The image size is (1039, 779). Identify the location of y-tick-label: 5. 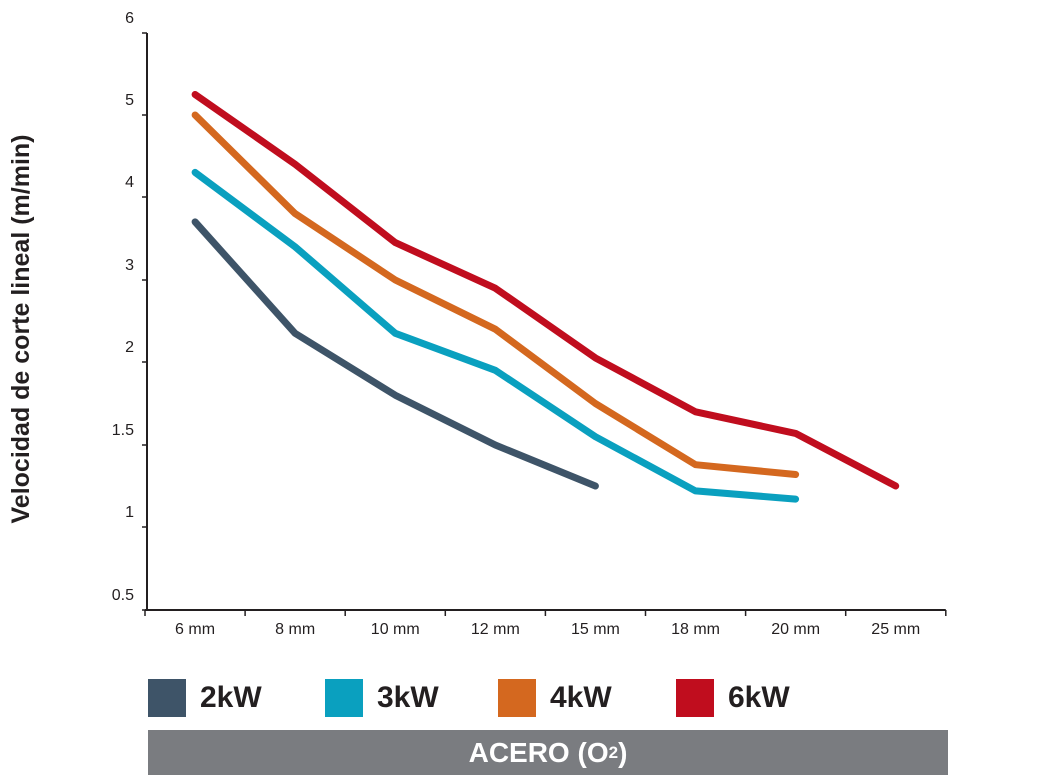
(129, 100).